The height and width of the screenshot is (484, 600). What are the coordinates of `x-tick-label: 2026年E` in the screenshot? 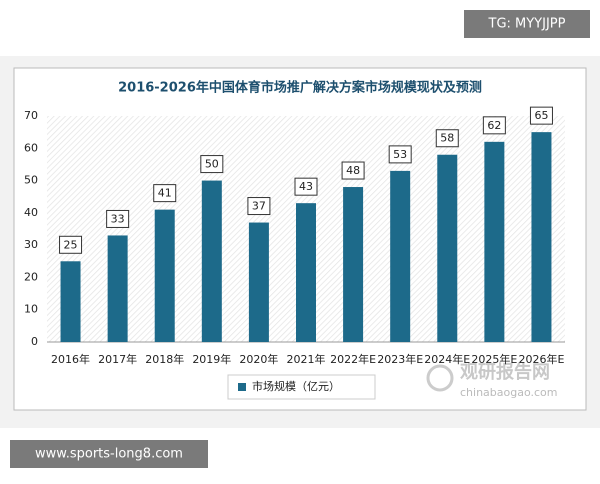 It's located at (541, 359).